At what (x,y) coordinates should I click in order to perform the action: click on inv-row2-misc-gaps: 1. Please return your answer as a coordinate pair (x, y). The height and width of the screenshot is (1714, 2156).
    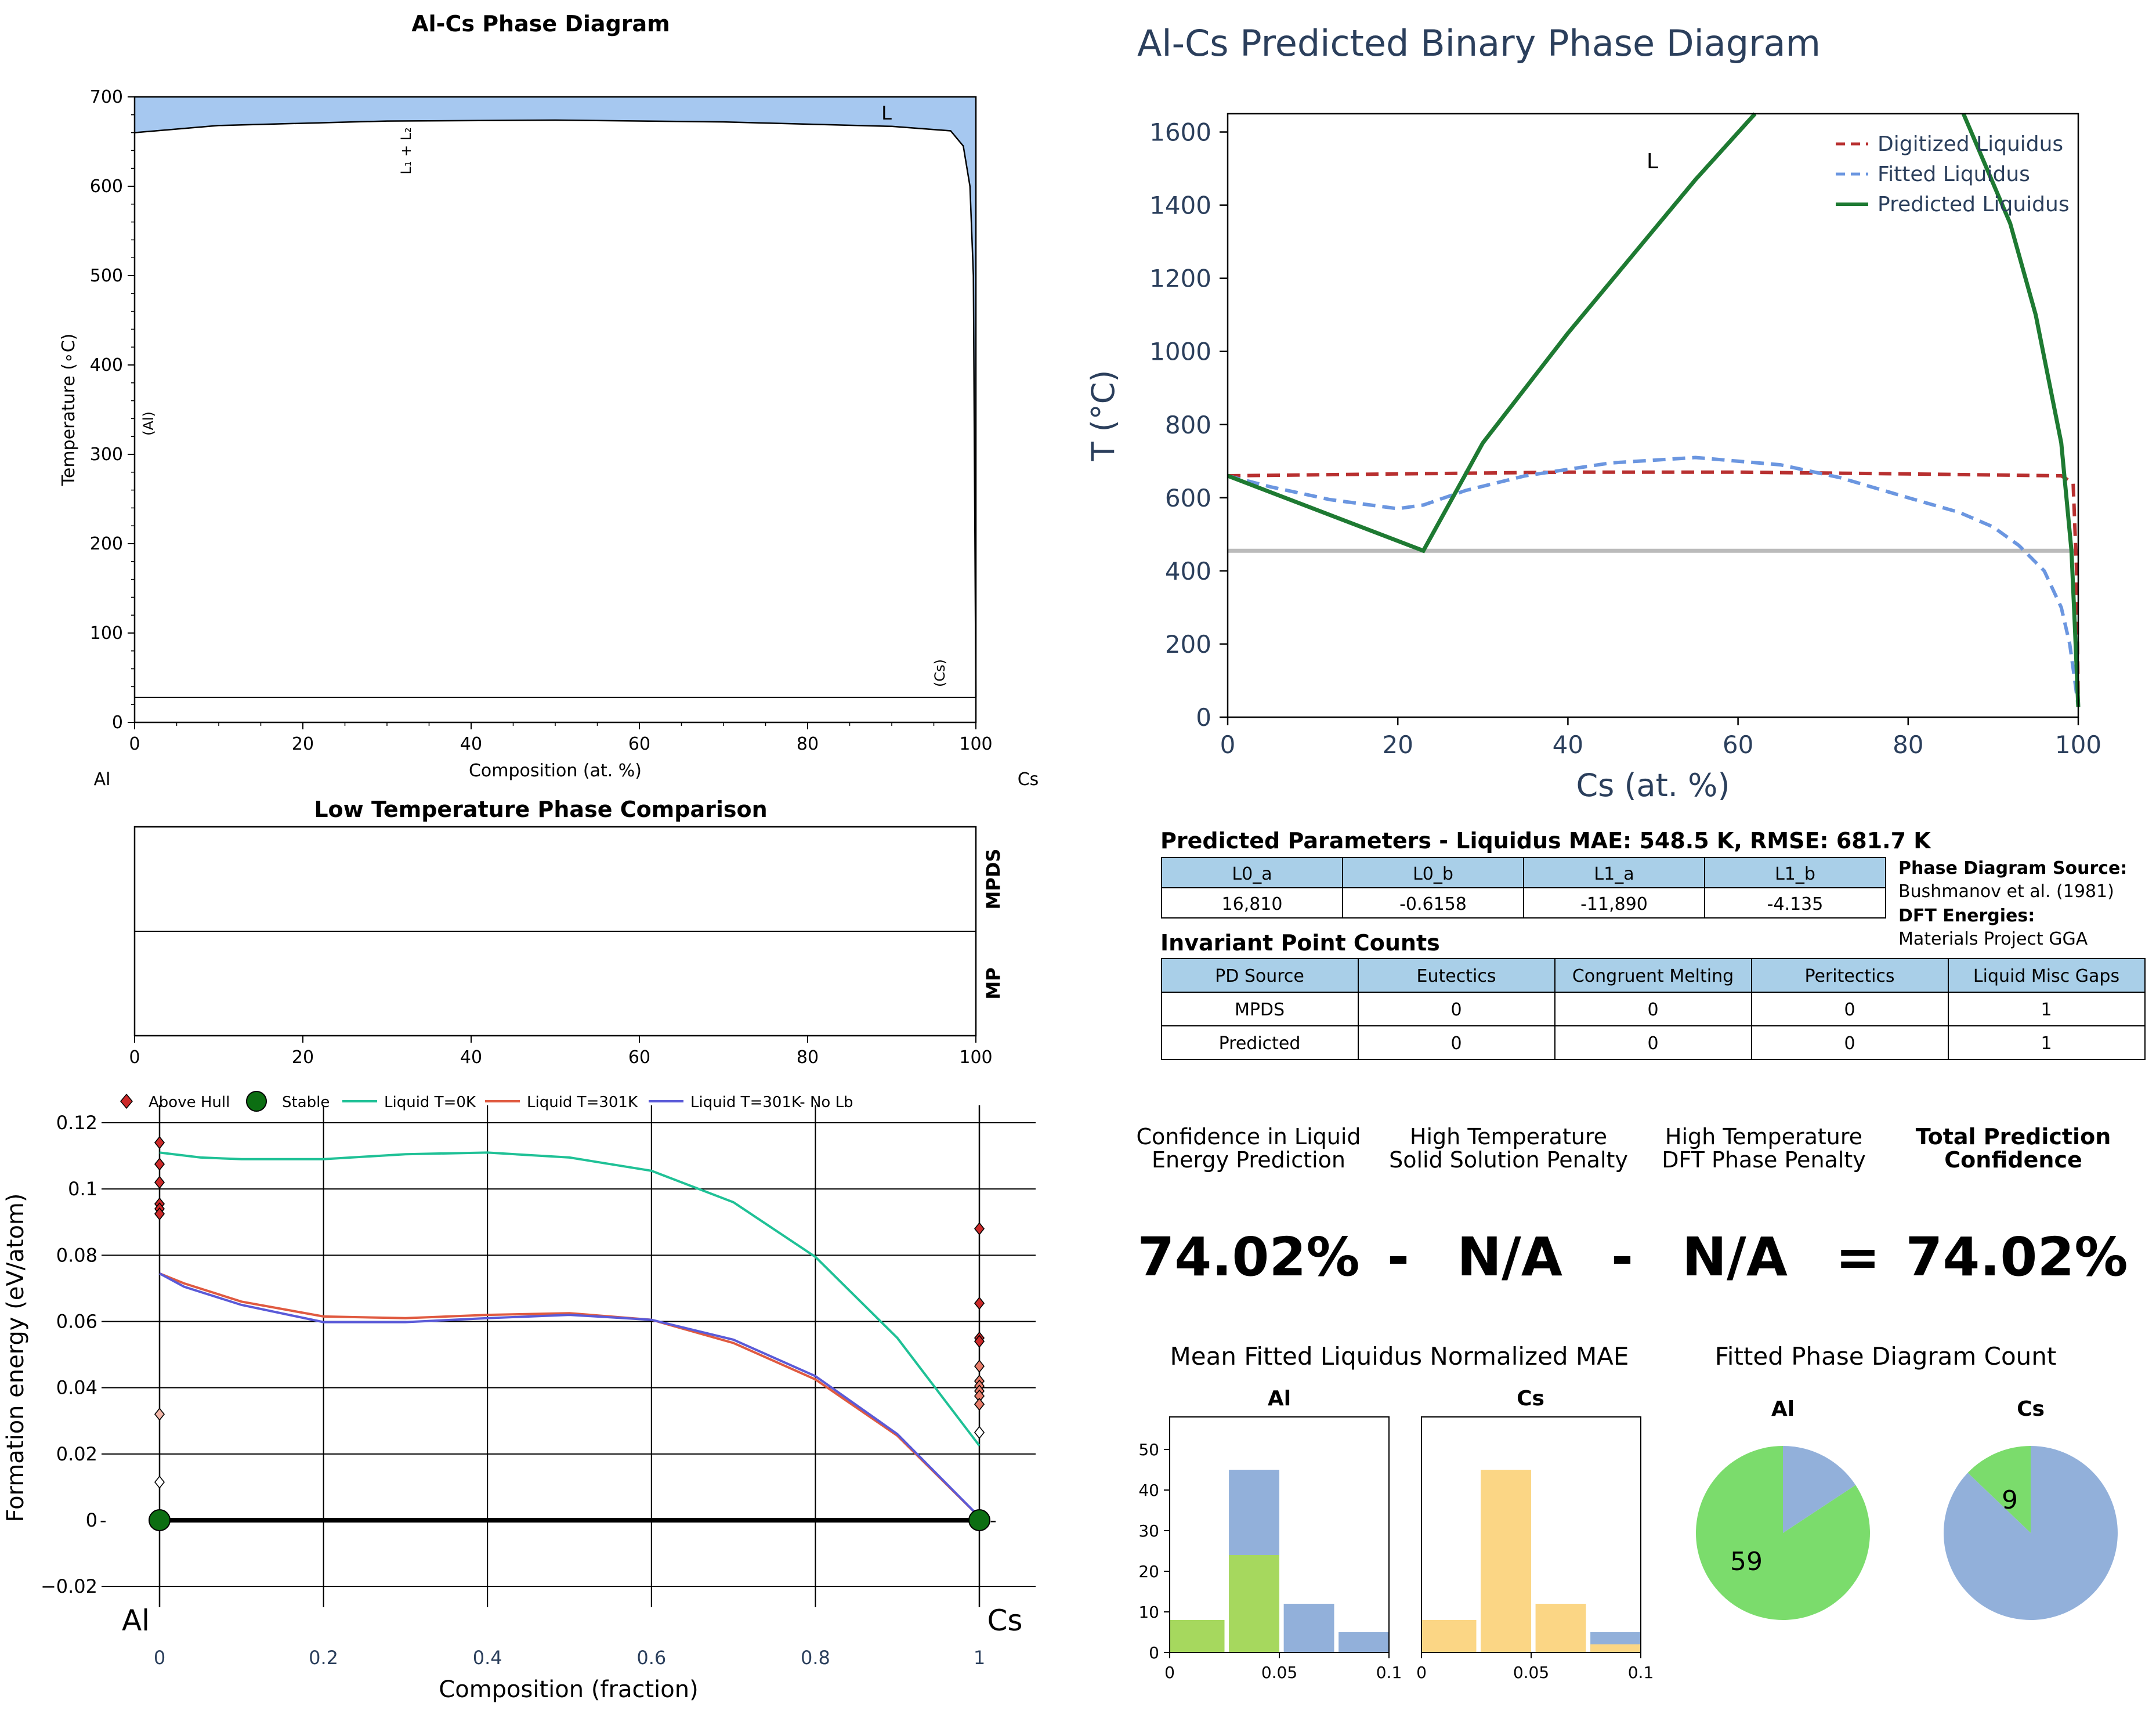
    Looking at the image, I should click on (2046, 1043).